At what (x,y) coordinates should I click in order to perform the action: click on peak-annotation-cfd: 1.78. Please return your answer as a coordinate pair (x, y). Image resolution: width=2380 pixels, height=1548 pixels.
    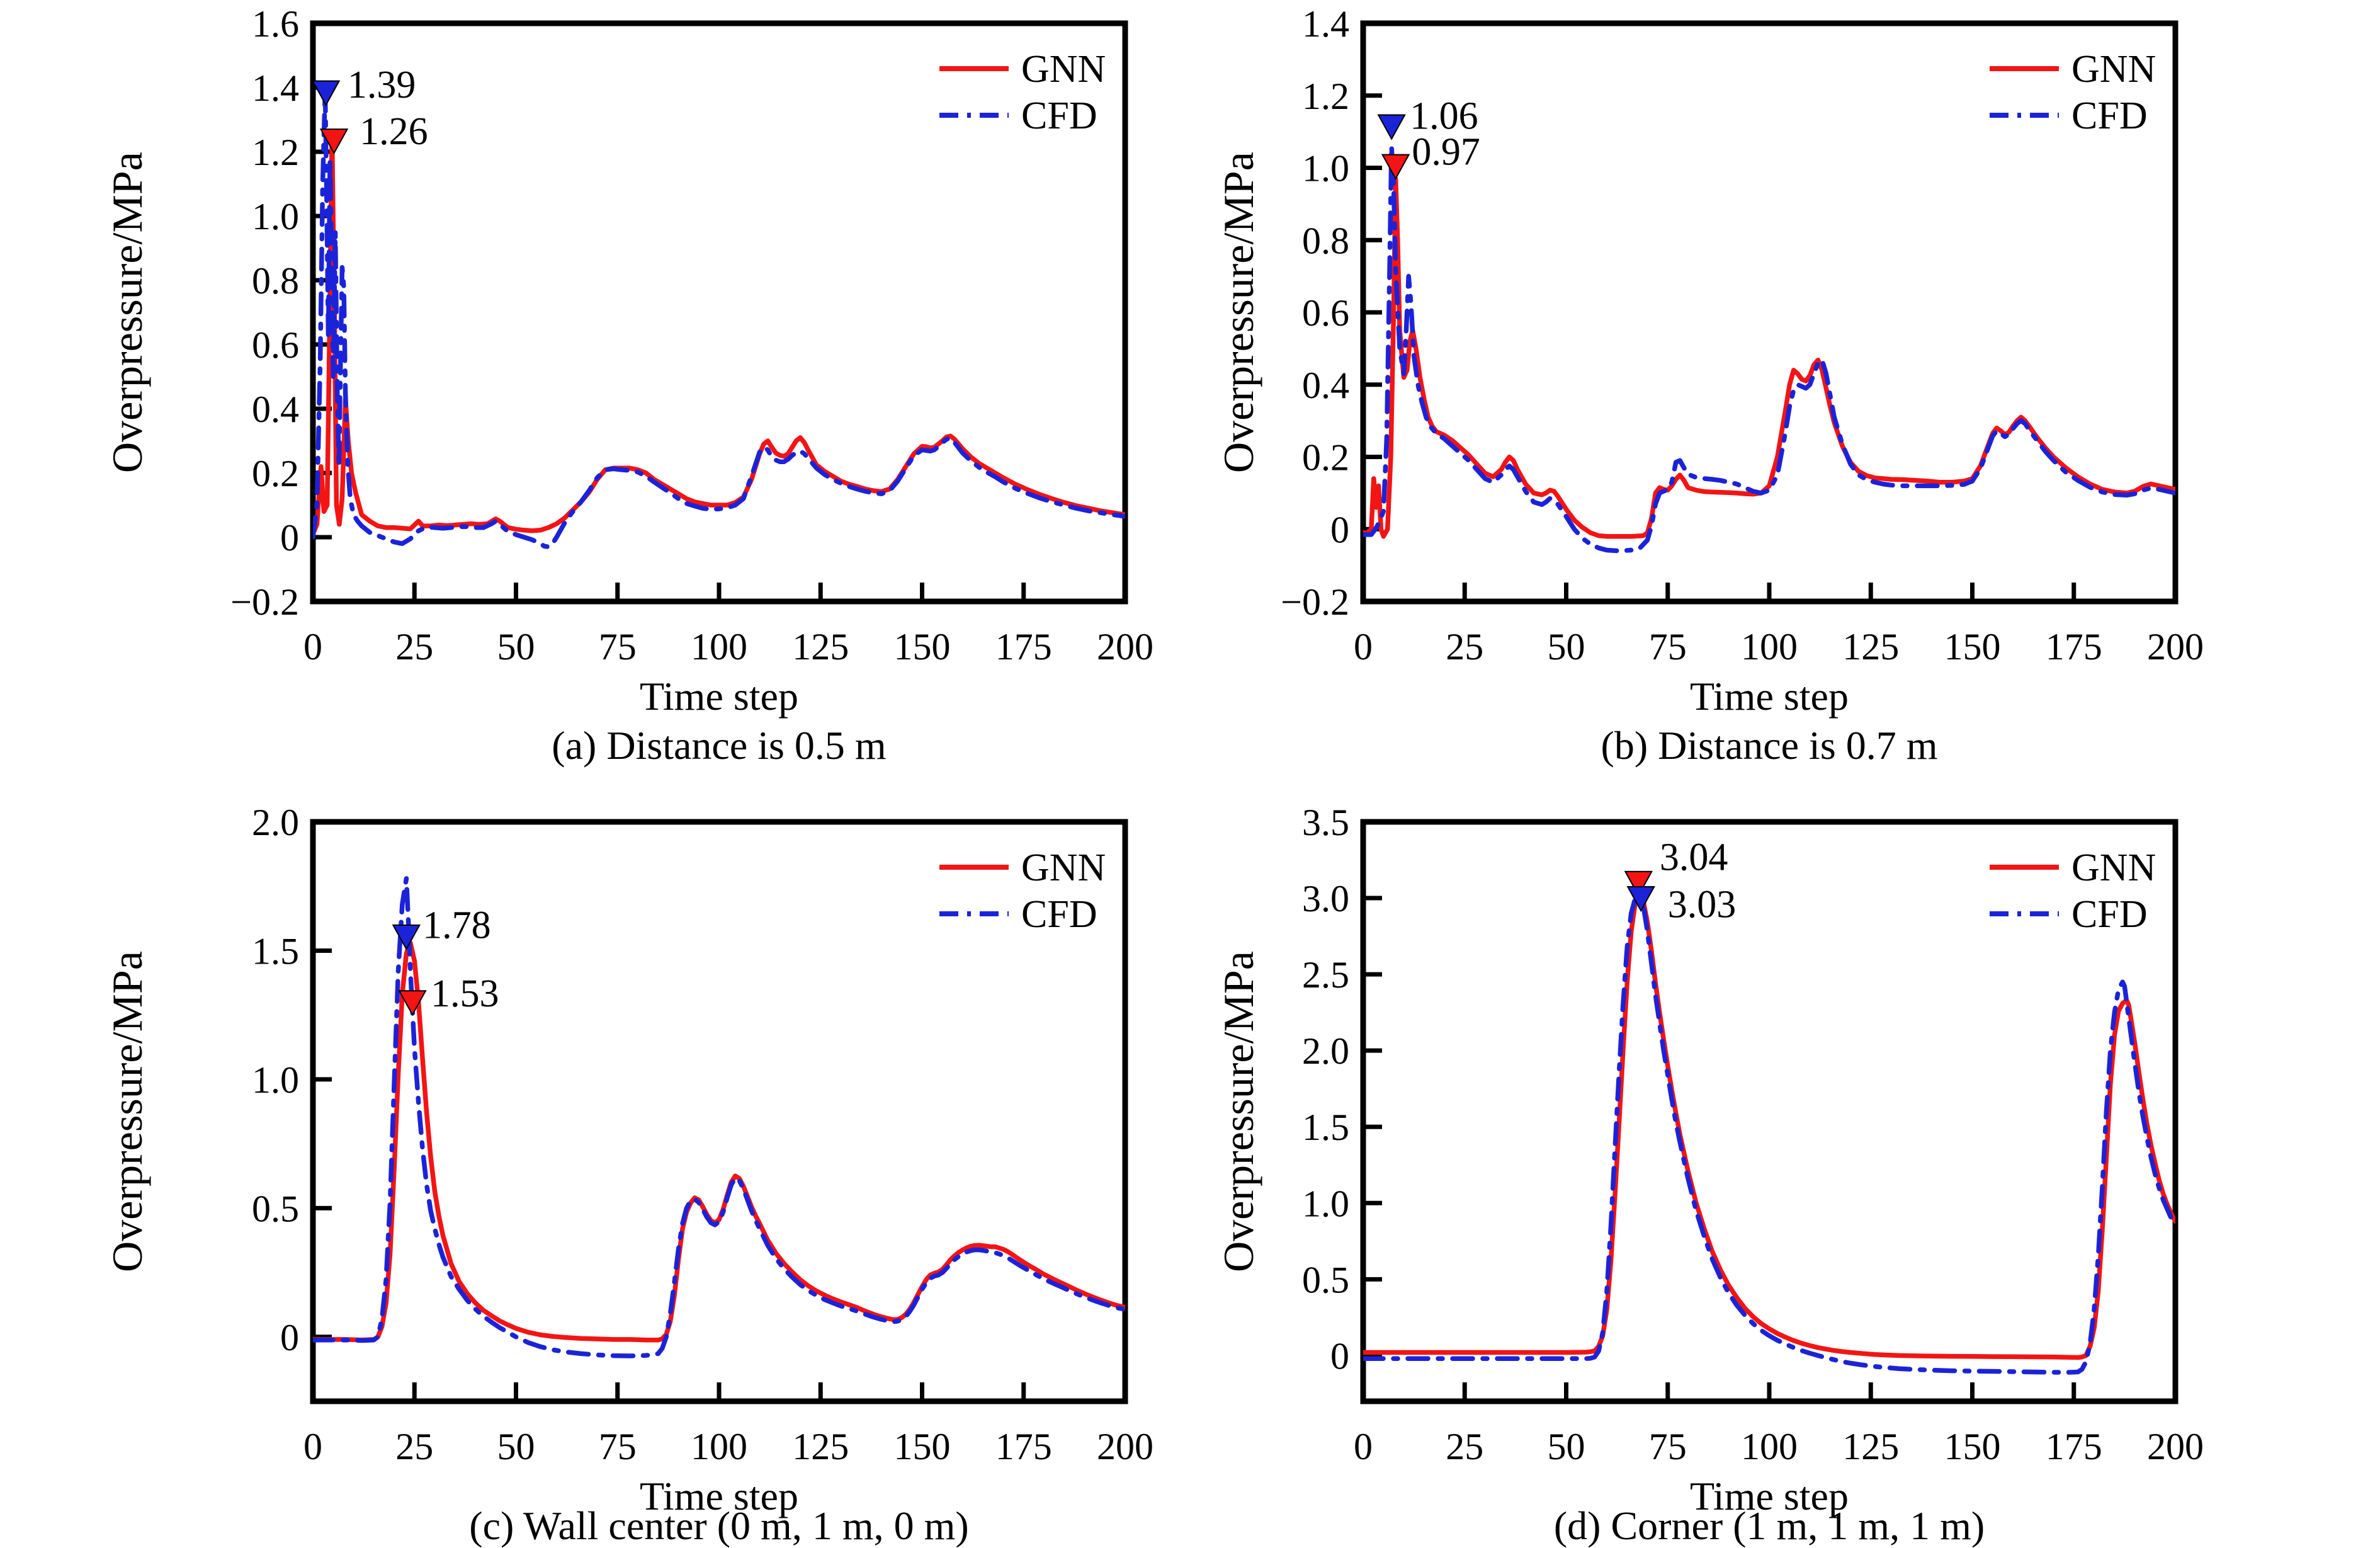
    Looking at the image, I should click on (456, 925).